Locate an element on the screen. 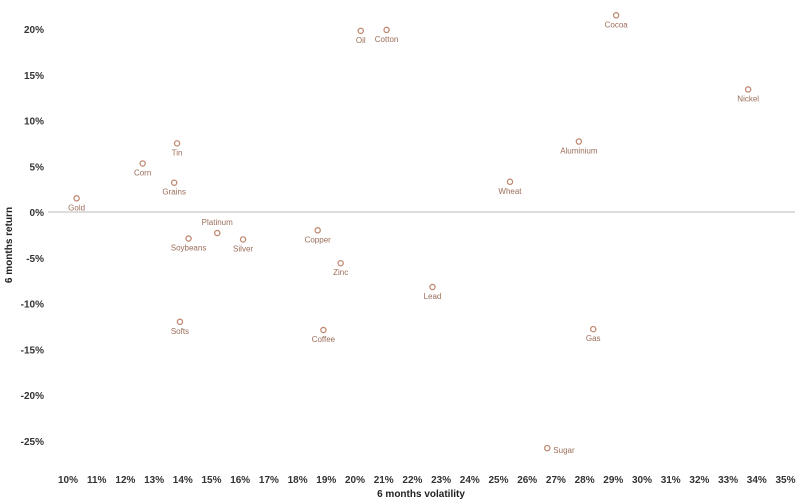 The width and height of the screenshot is (800, 502). point-label-sugar: Sugar is located at coordinates (564, 450).